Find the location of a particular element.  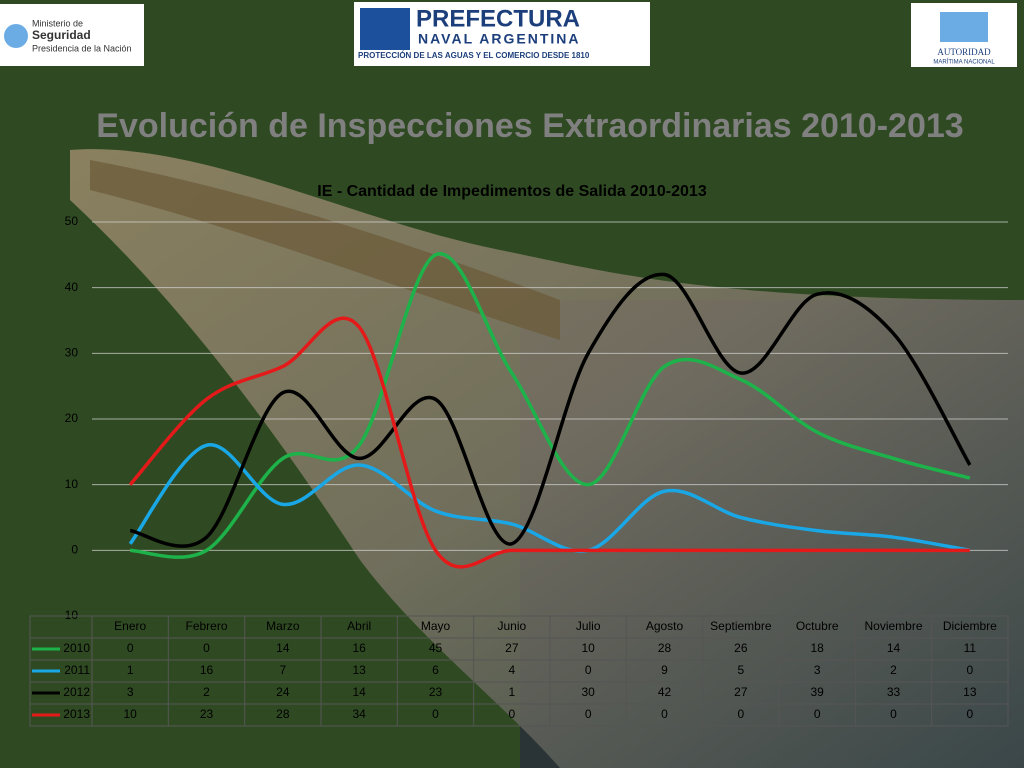

table-value: 33 is located at coordinates (894, 692).